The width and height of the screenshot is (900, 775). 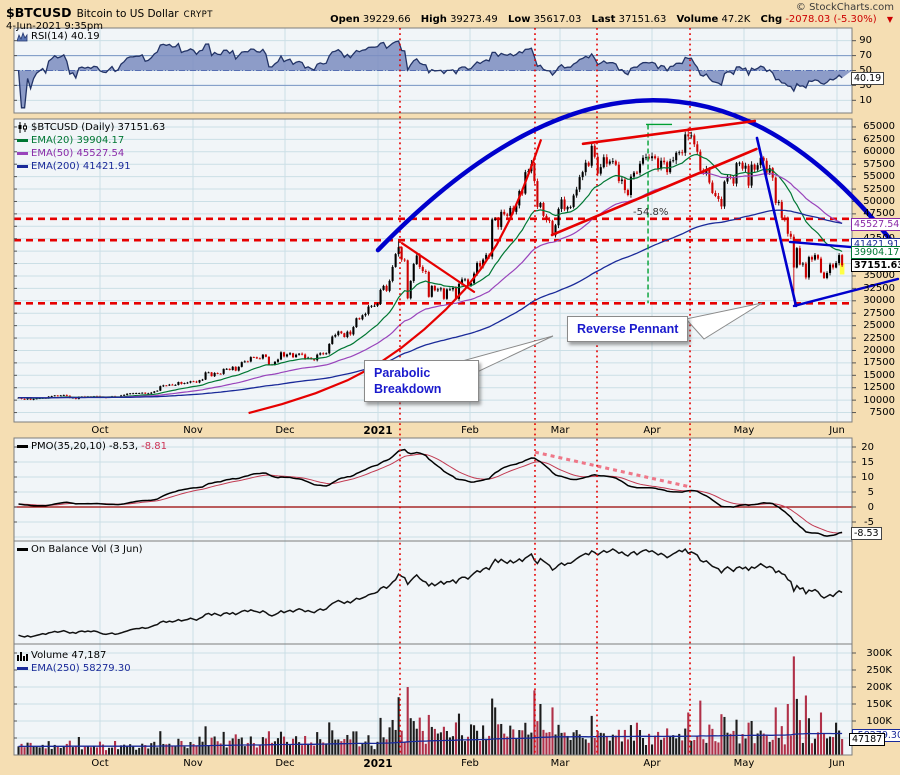 I want to click on area-chart-icon, so click(x=22, y=36).